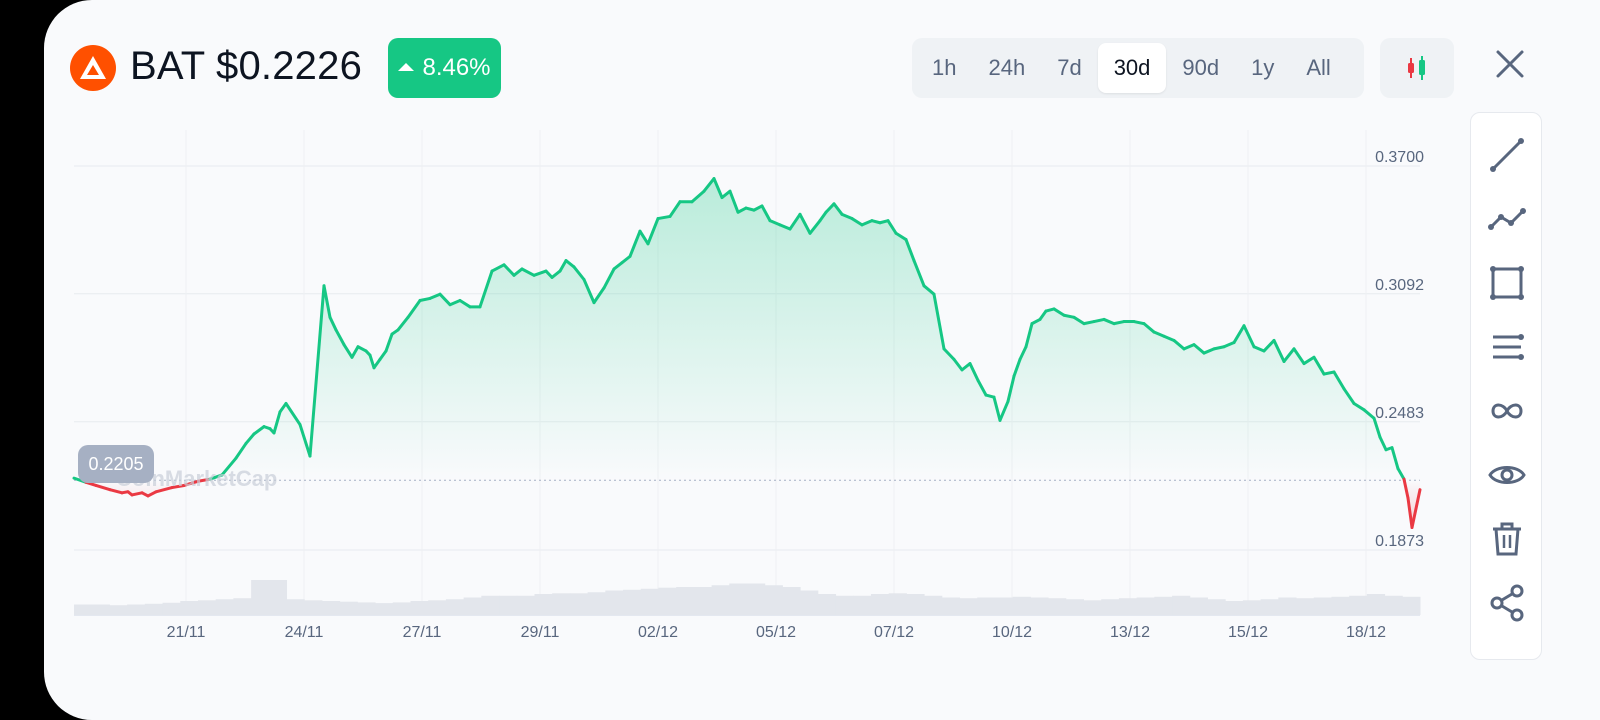 The height and width of the screenshot is (720, 1600). What do you see at coordinates (93, 68) in the screenshot?
I see `bat-logo-icon` at bounding box center [93, 68].